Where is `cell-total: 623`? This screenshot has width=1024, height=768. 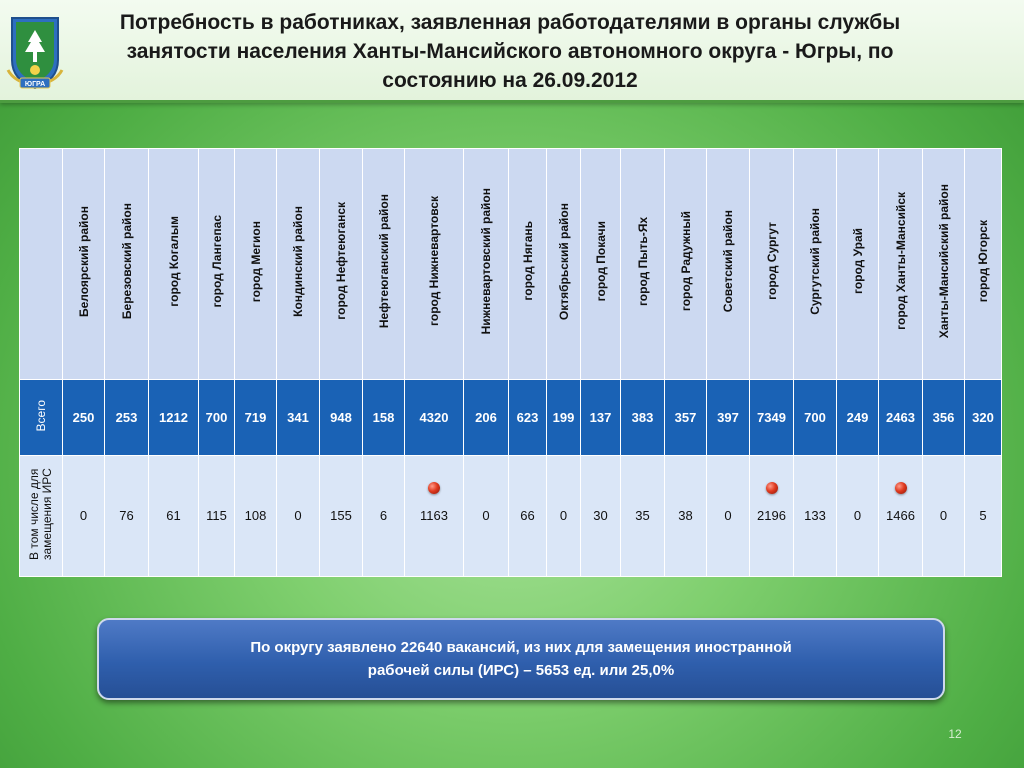 cell-total: 623 is located at coordinates (527, 417).